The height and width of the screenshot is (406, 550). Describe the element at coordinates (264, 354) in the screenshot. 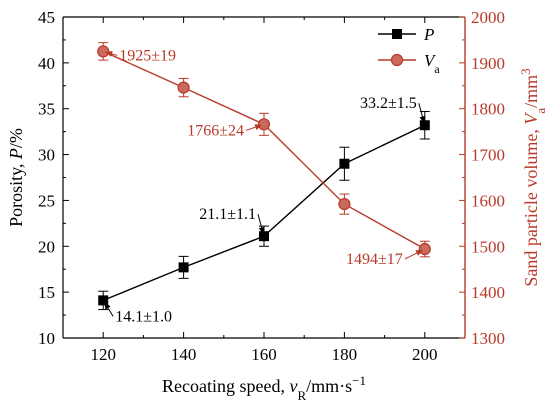

I see `x-tick-label: 160` at that location.